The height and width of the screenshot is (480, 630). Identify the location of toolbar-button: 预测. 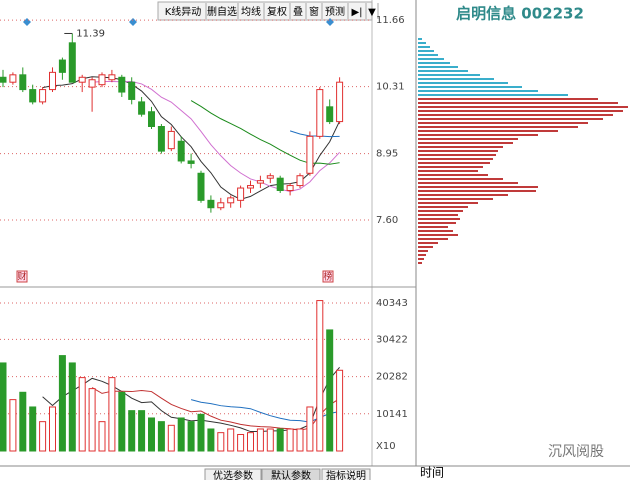
(335, 11).